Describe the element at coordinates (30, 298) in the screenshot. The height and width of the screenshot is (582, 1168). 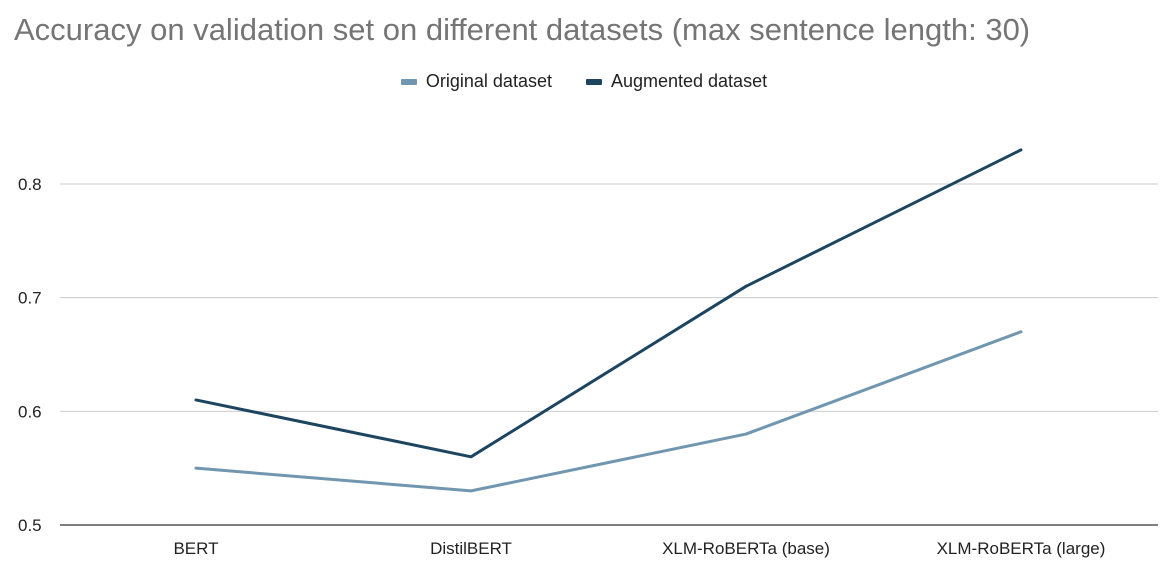
I see `y-tick-label: 0.7` at that location.